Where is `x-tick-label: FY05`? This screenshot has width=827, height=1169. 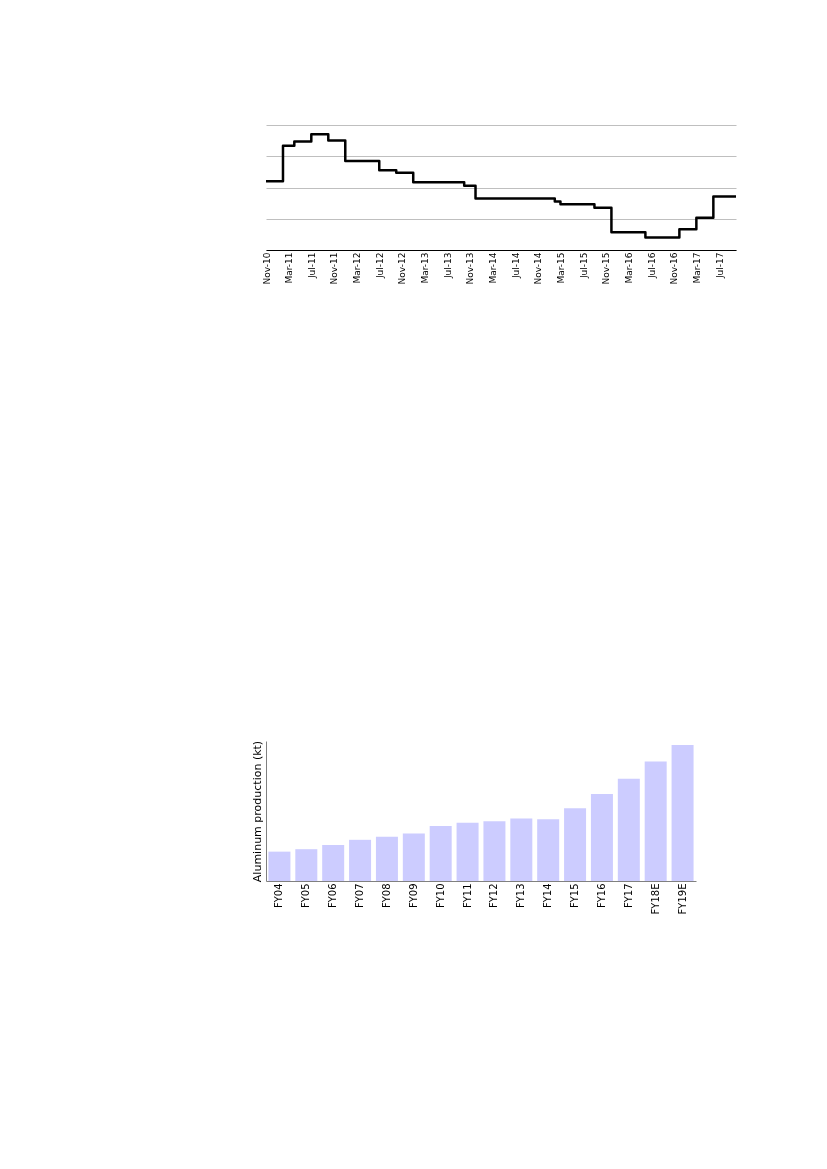
x-tick-label: FY05 is located at coordinates (306, 896).